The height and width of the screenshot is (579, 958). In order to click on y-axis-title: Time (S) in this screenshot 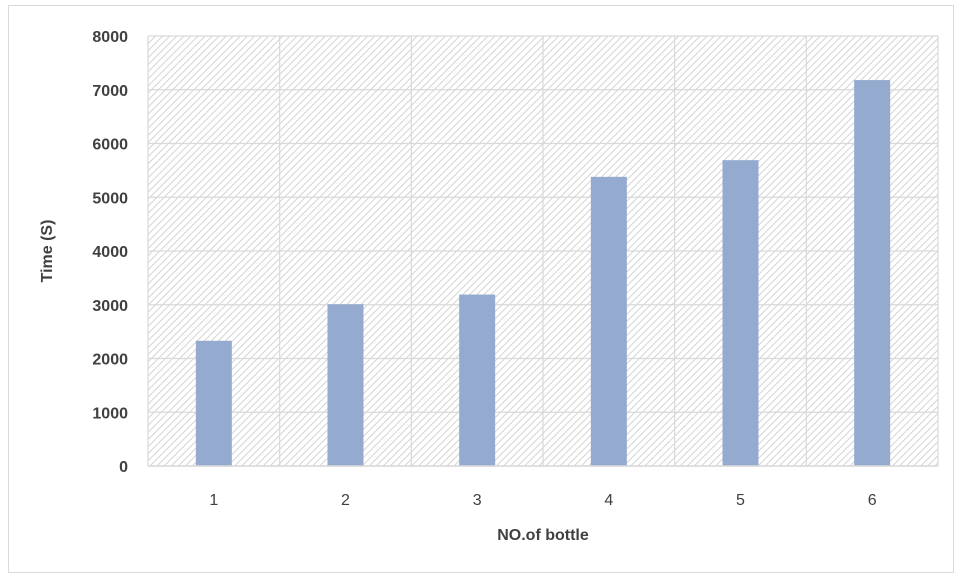, I will do `click(47, 251)`.